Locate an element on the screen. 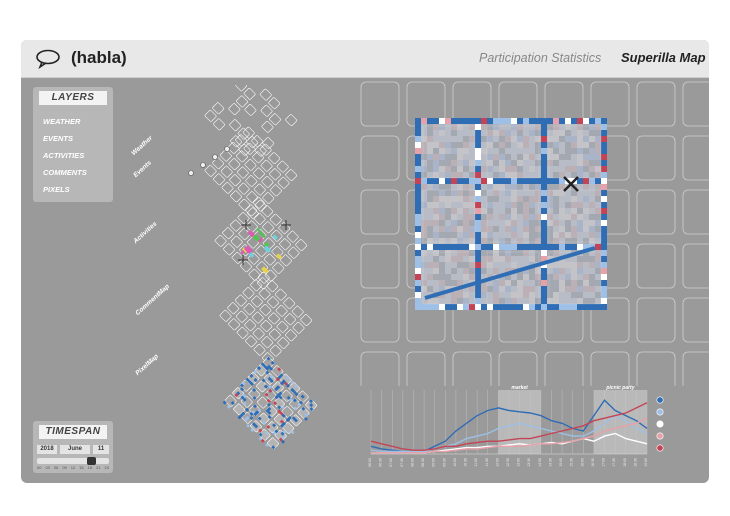 Image resolution: width=730 pixels, height=516 pixels. nav-superilla-map: Superilla Map is located at coordinates (663, 57).